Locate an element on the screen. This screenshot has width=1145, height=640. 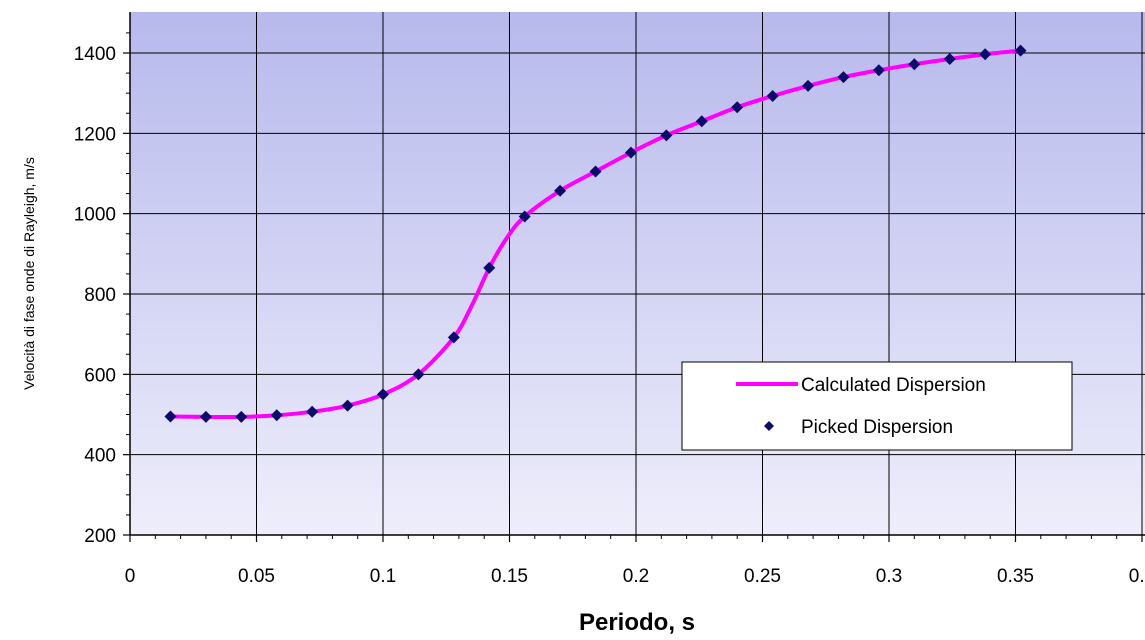
legend-label-calculated: Calculated Dispersion is located at coordinates (893, 385).